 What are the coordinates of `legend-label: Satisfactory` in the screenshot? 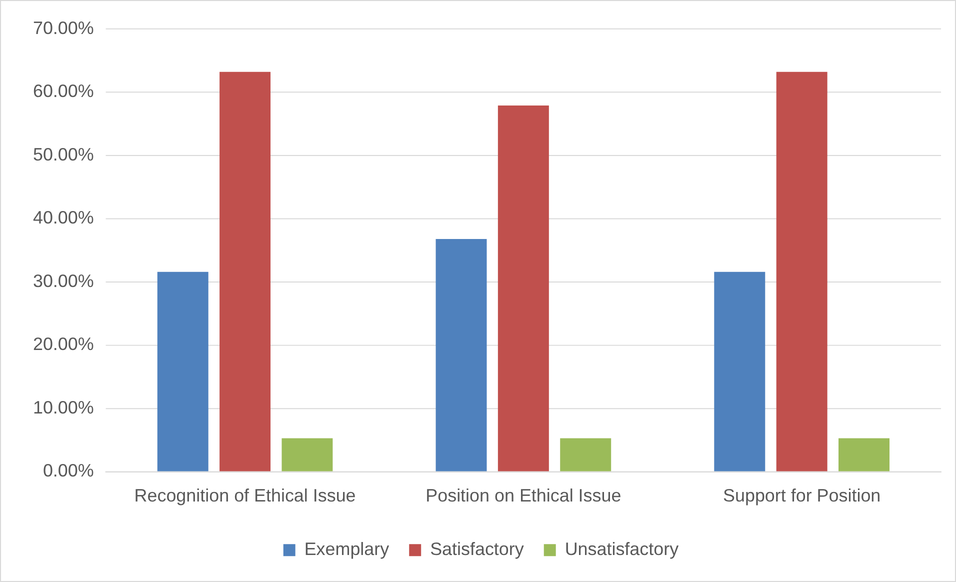 It's located at (477, 549).